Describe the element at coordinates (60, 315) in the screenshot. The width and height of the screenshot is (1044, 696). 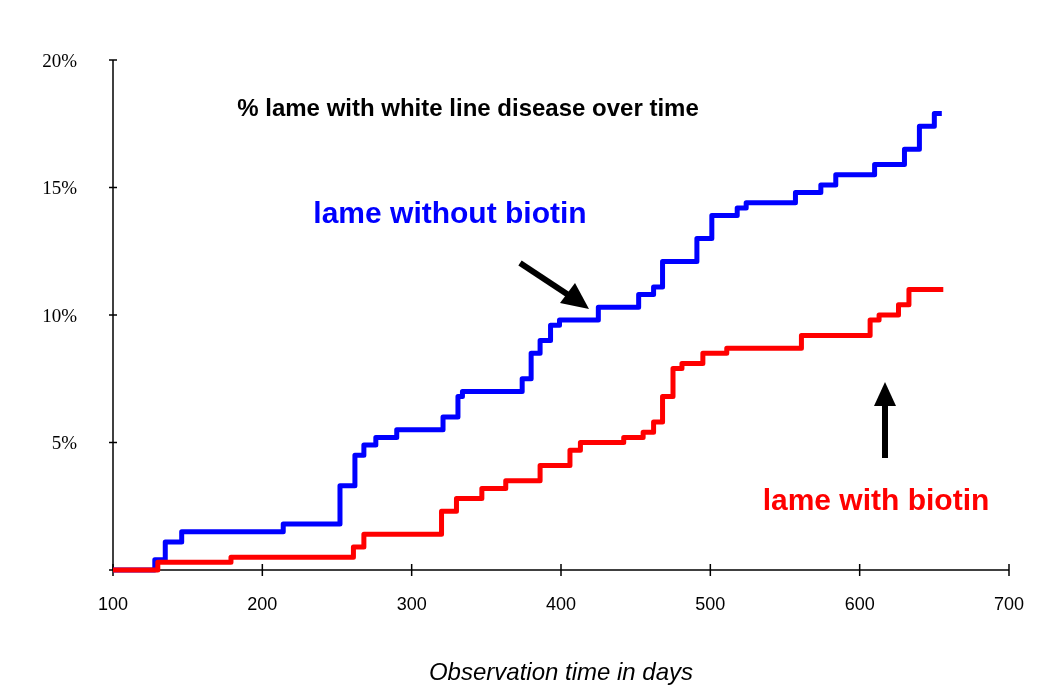
I see `y-tick-label: 10%` at that location.